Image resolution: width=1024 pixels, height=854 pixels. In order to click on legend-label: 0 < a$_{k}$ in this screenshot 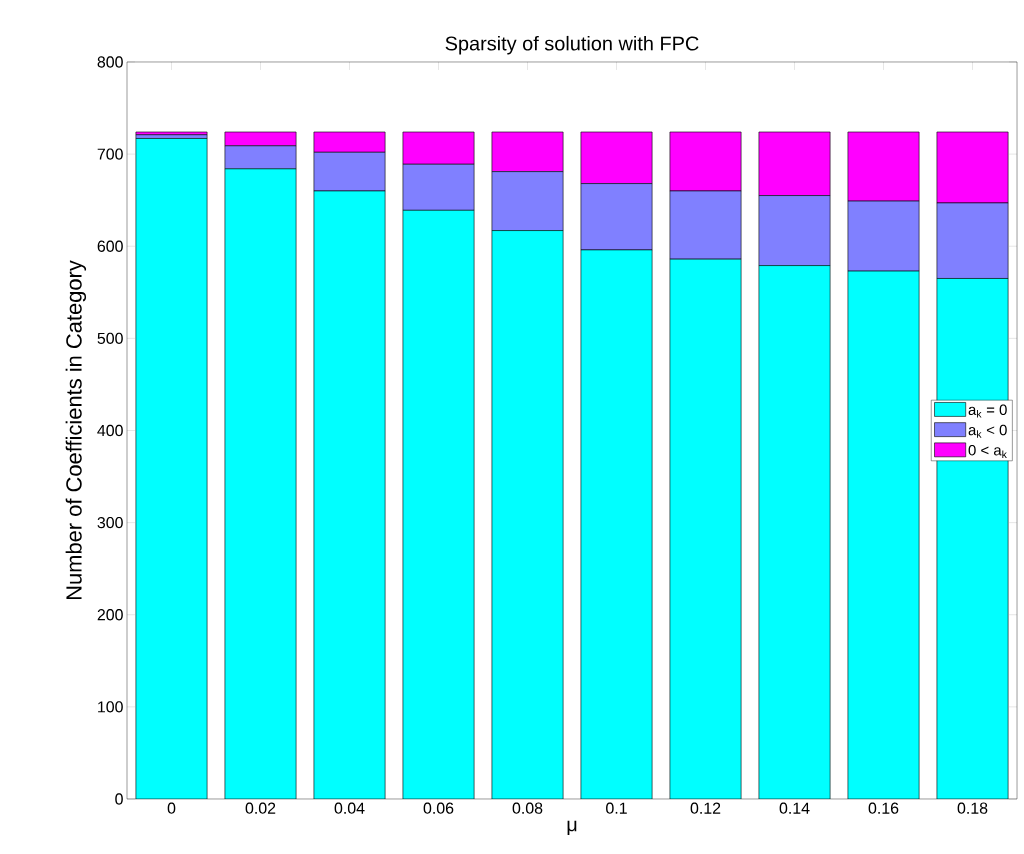, I will do `click(987, 451)`.